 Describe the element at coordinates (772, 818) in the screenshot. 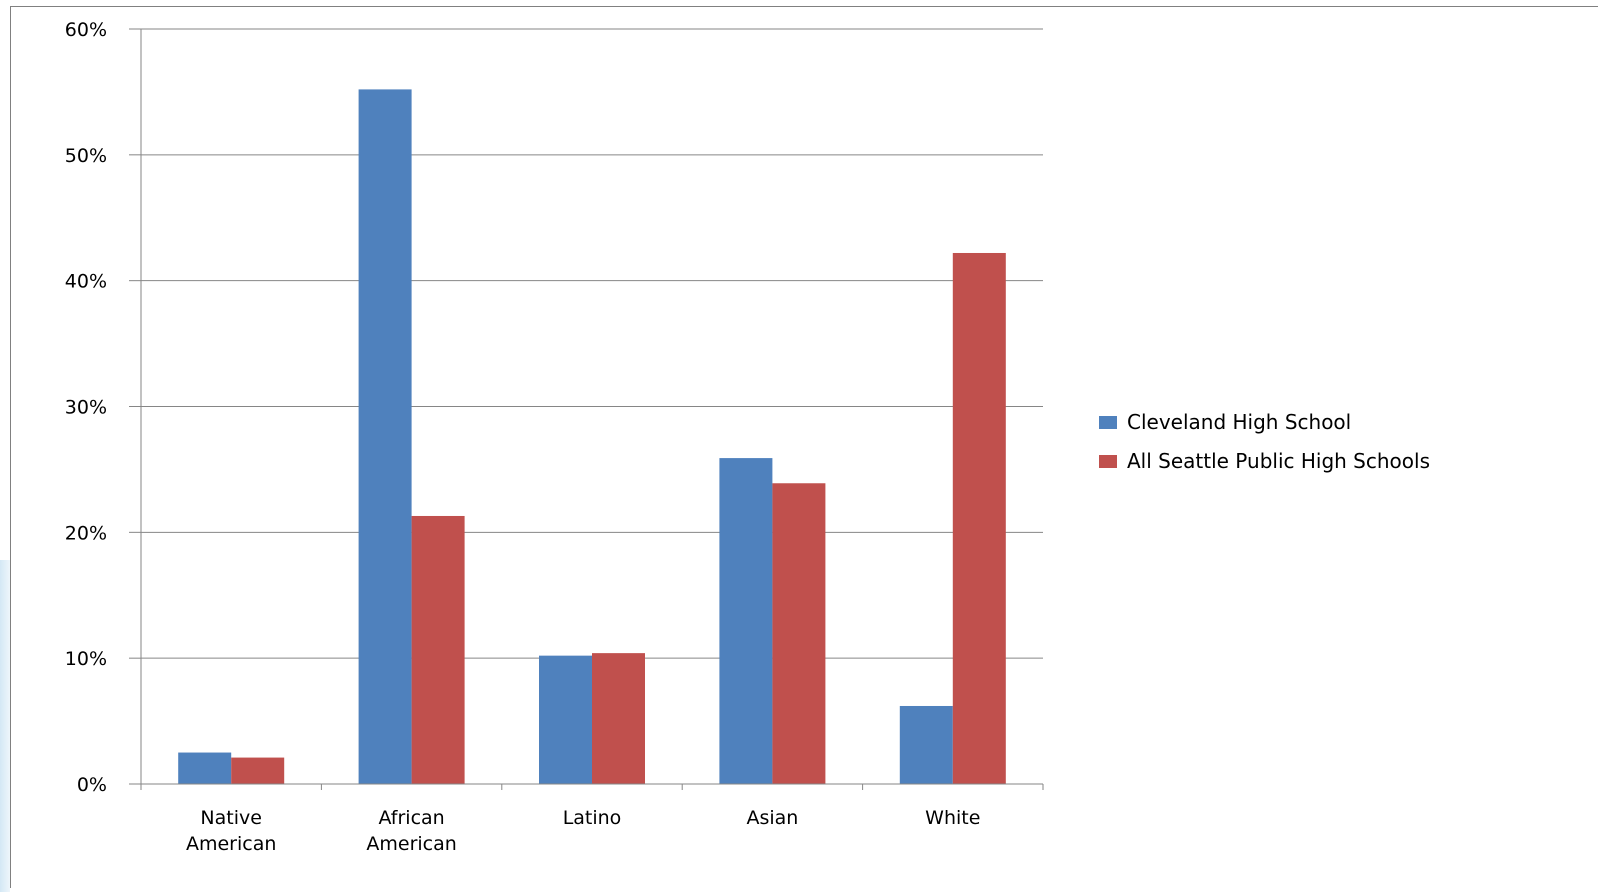

I see `x-tick-label: Asian` at that location.